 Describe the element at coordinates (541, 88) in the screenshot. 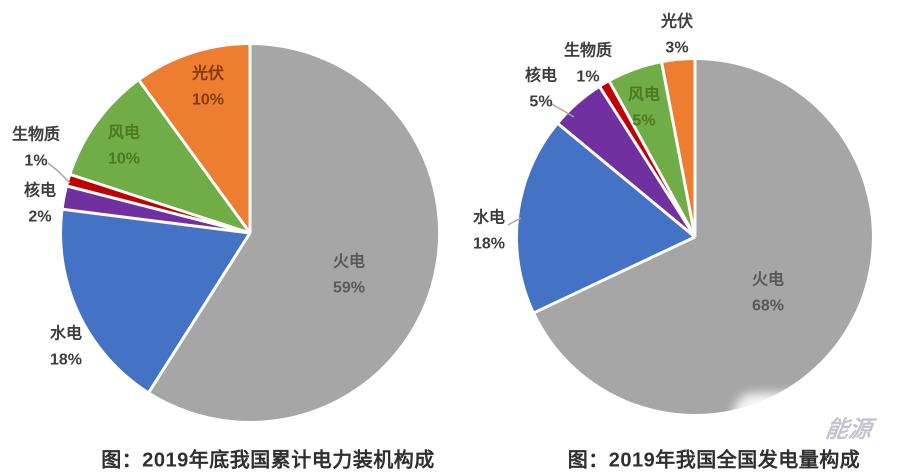

I see `pie-label-nuclear: 核电 5%` at that location.